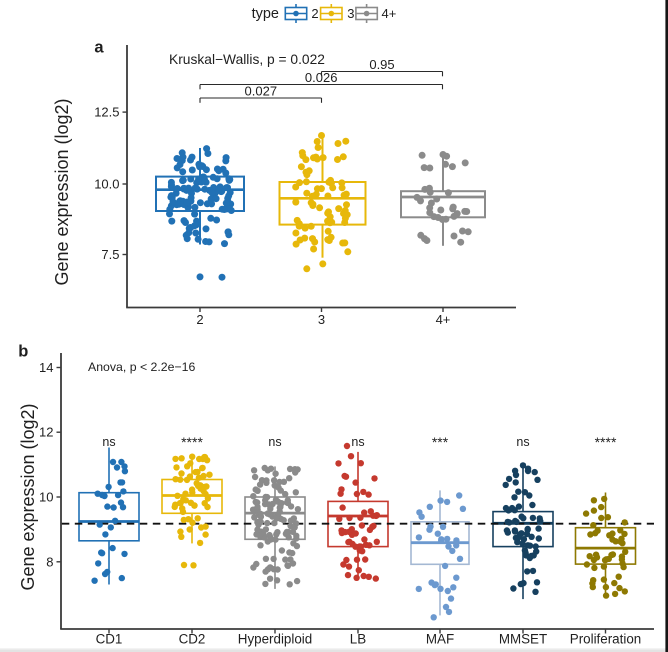 The image size is (668, 652). I want to click on svg-text: LB, so click(358, 639).